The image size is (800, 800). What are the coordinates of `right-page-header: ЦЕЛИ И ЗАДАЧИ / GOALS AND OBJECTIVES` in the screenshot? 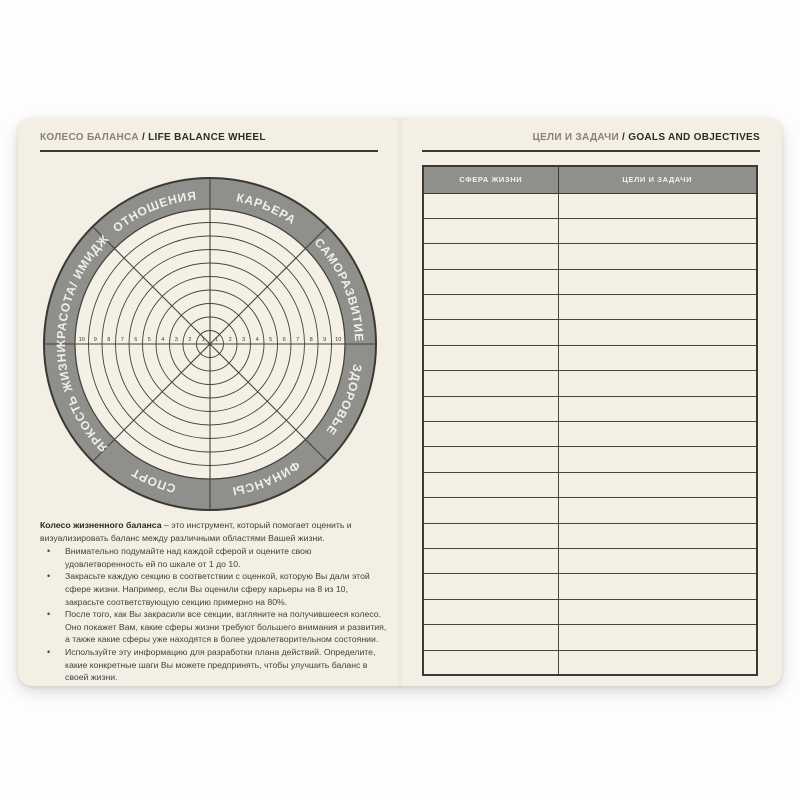 It's located at (591, 142).